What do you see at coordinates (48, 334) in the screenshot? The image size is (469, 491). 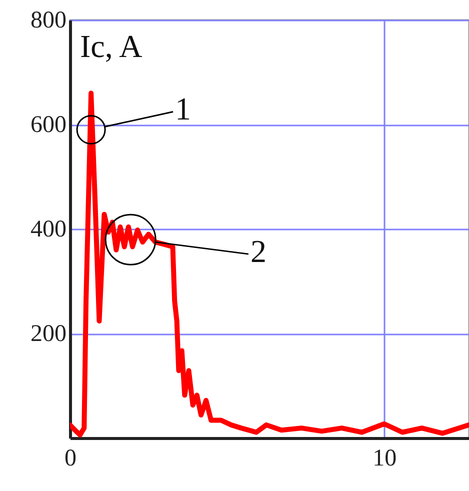 I see `y-tick-label: 200` at bounding box center [48, 334].